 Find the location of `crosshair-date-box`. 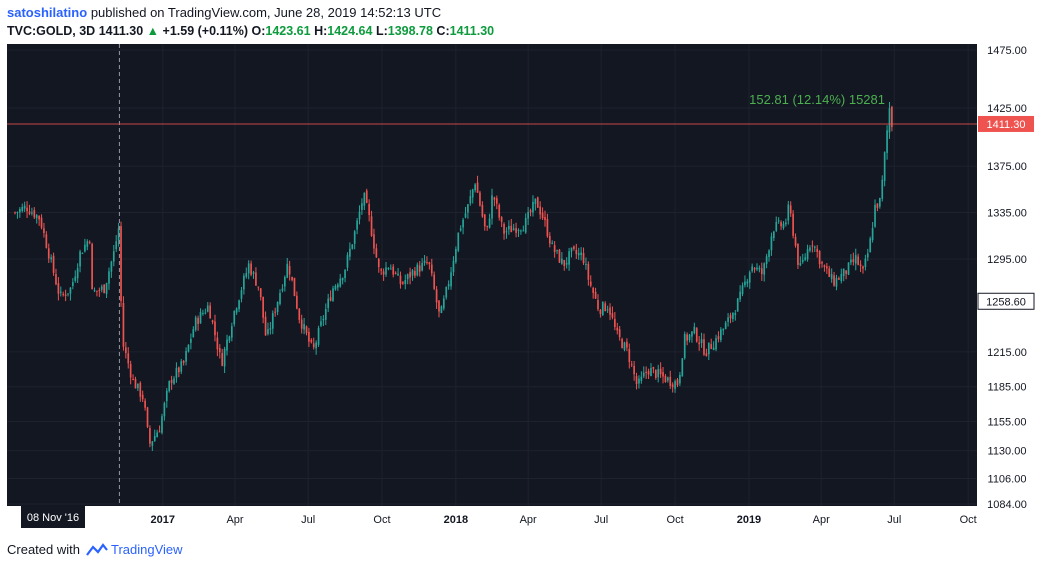

crosshair-date-box is located at coordinates (53, 517).